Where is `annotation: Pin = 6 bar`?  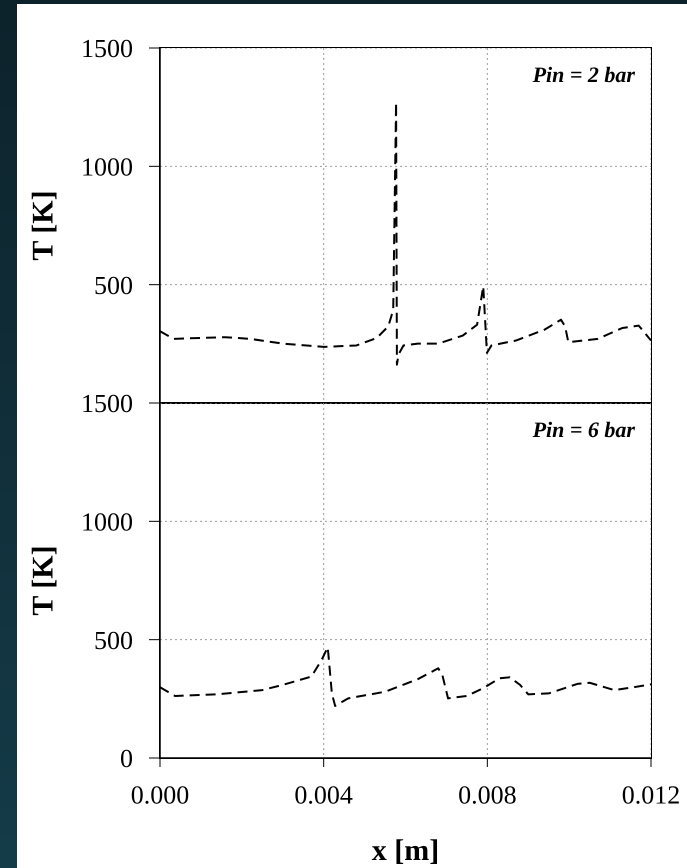
annotation: Pin = 6 bar is located at coordinates (583, 430).